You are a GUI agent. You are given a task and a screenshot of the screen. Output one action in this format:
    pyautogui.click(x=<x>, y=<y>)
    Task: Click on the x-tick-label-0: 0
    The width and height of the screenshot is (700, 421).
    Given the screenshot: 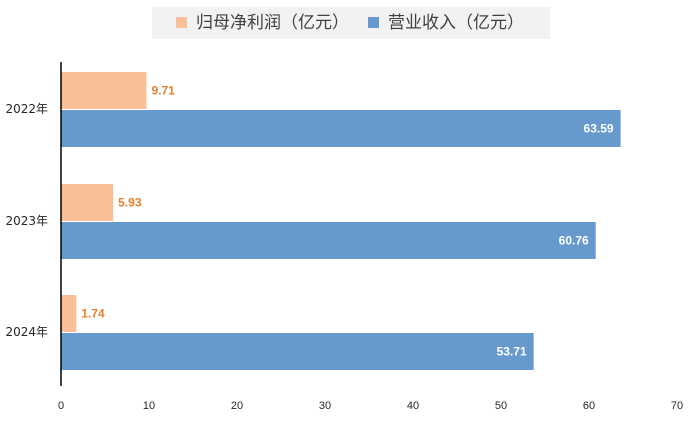 What is the action you would take?
    pyautogui.click(x=61, y=406)
    